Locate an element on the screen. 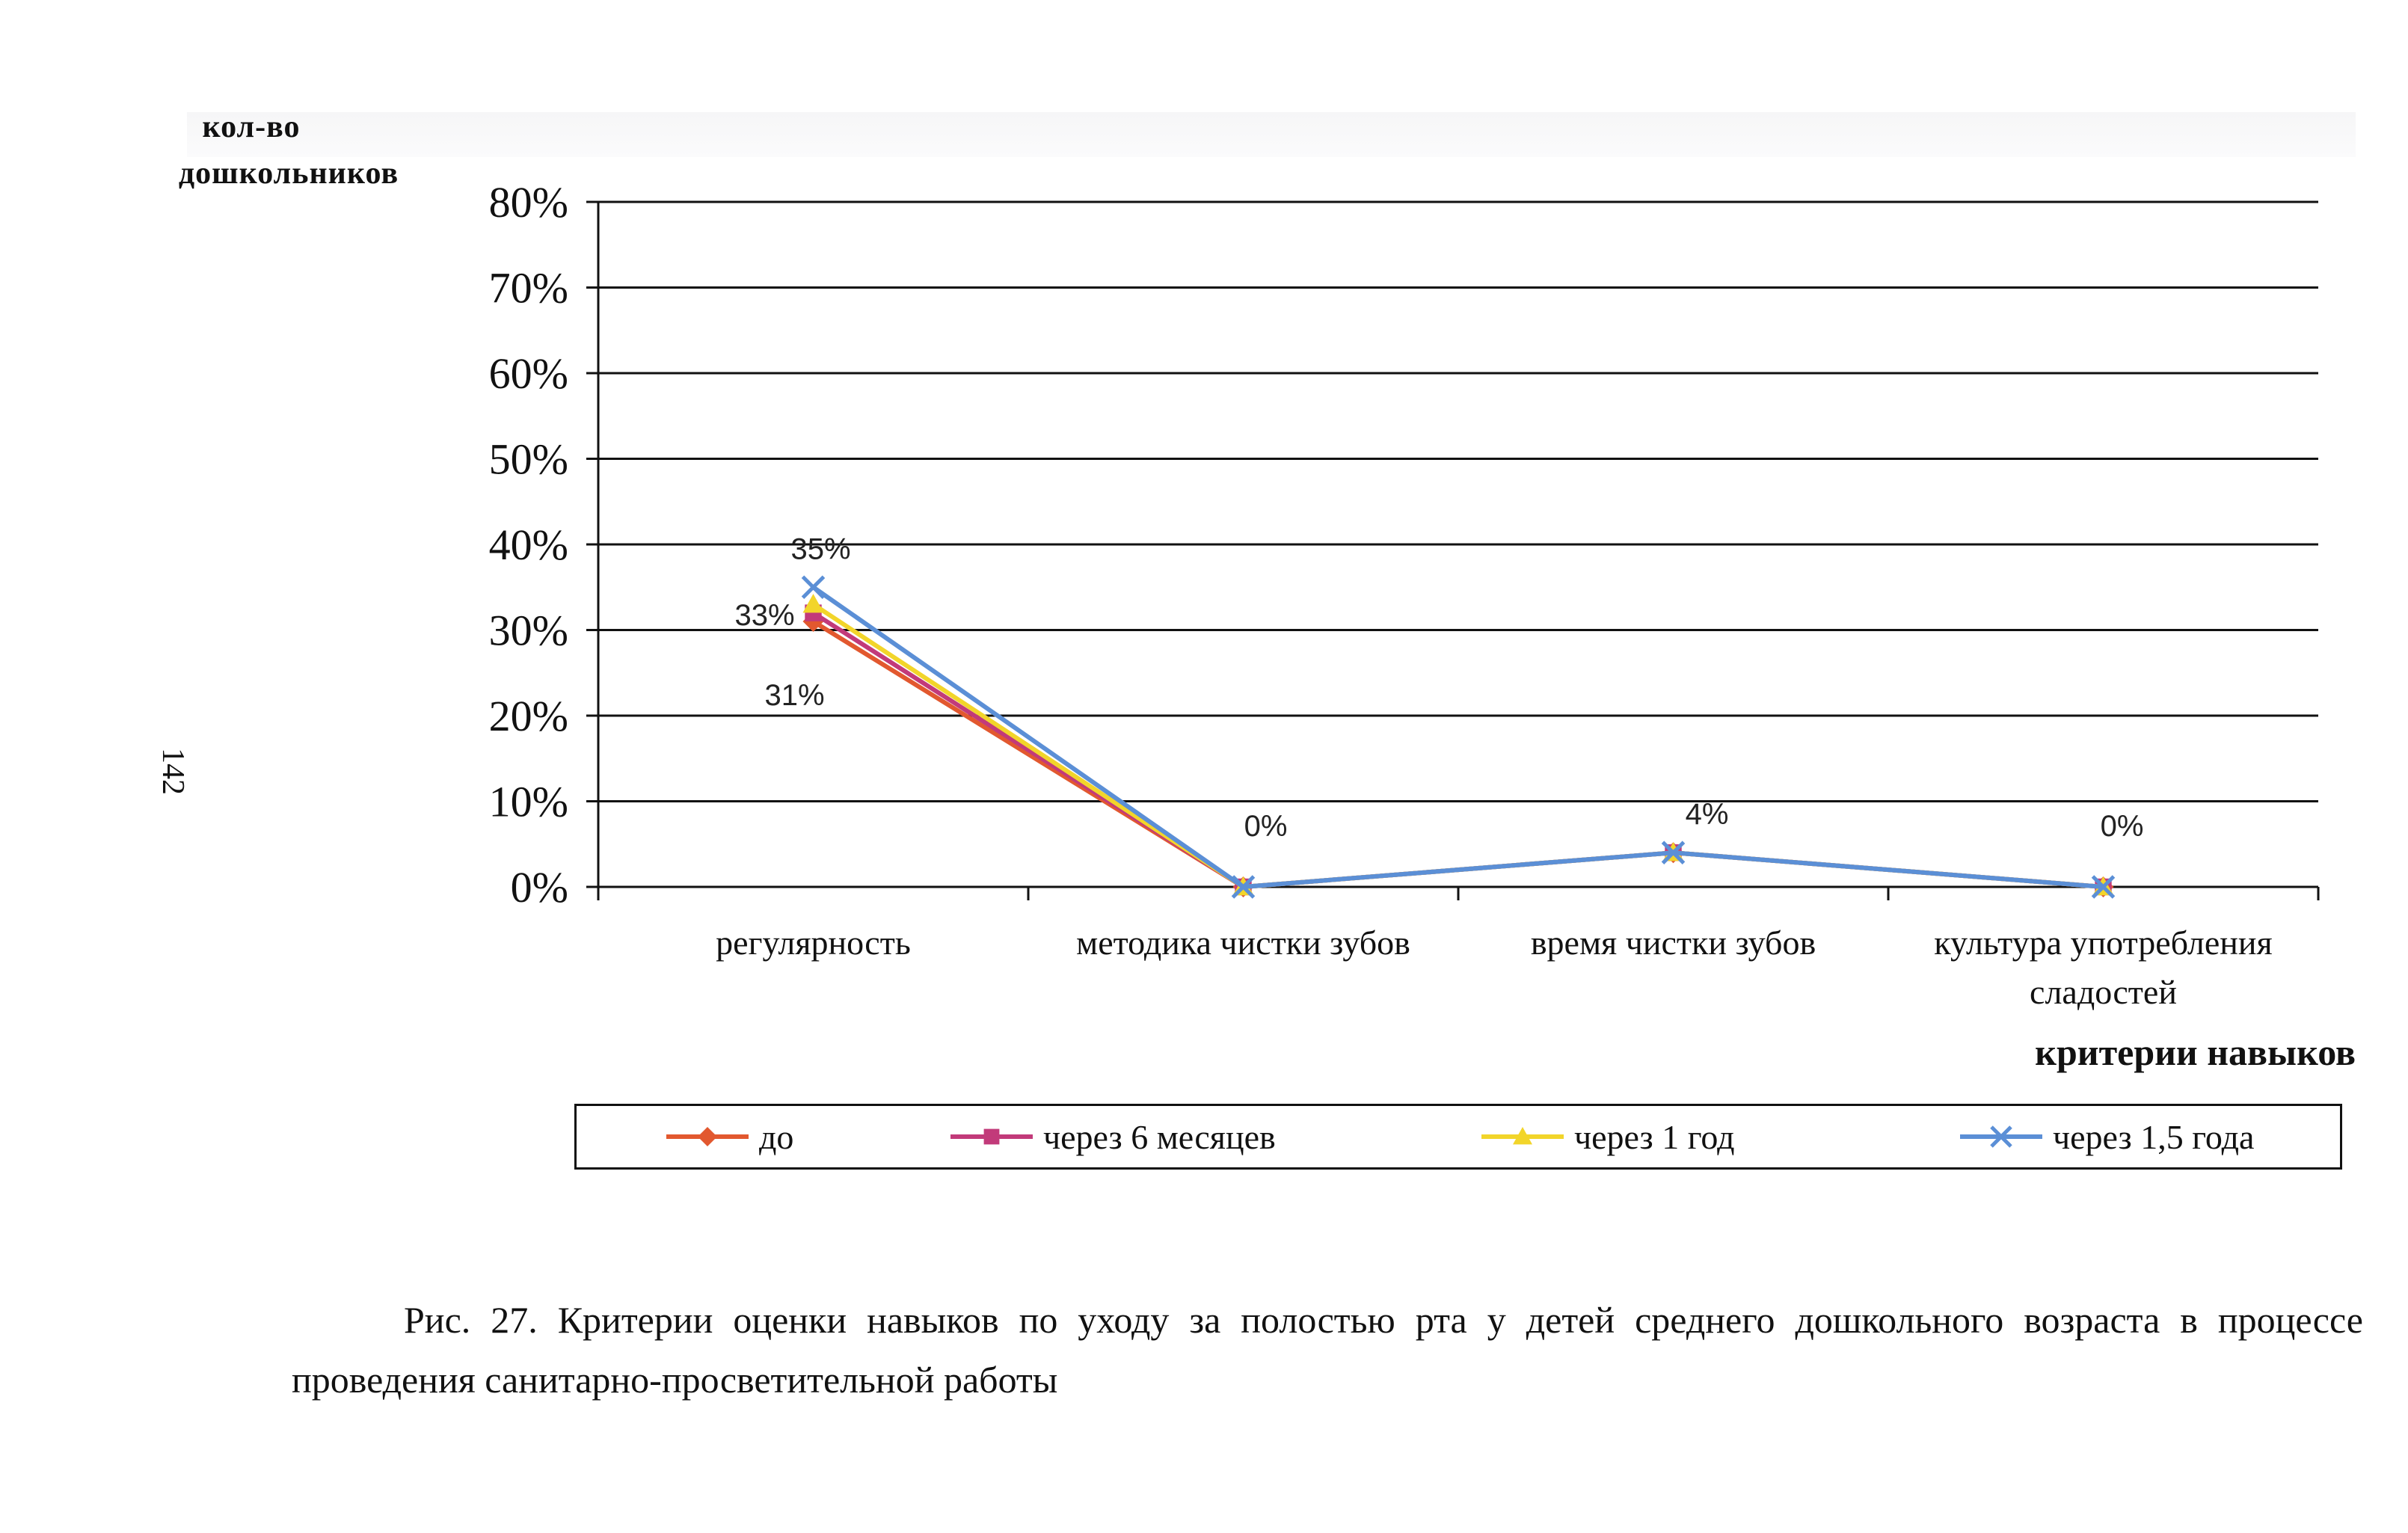  data-label: 31% is located at coordinates (794, 695).